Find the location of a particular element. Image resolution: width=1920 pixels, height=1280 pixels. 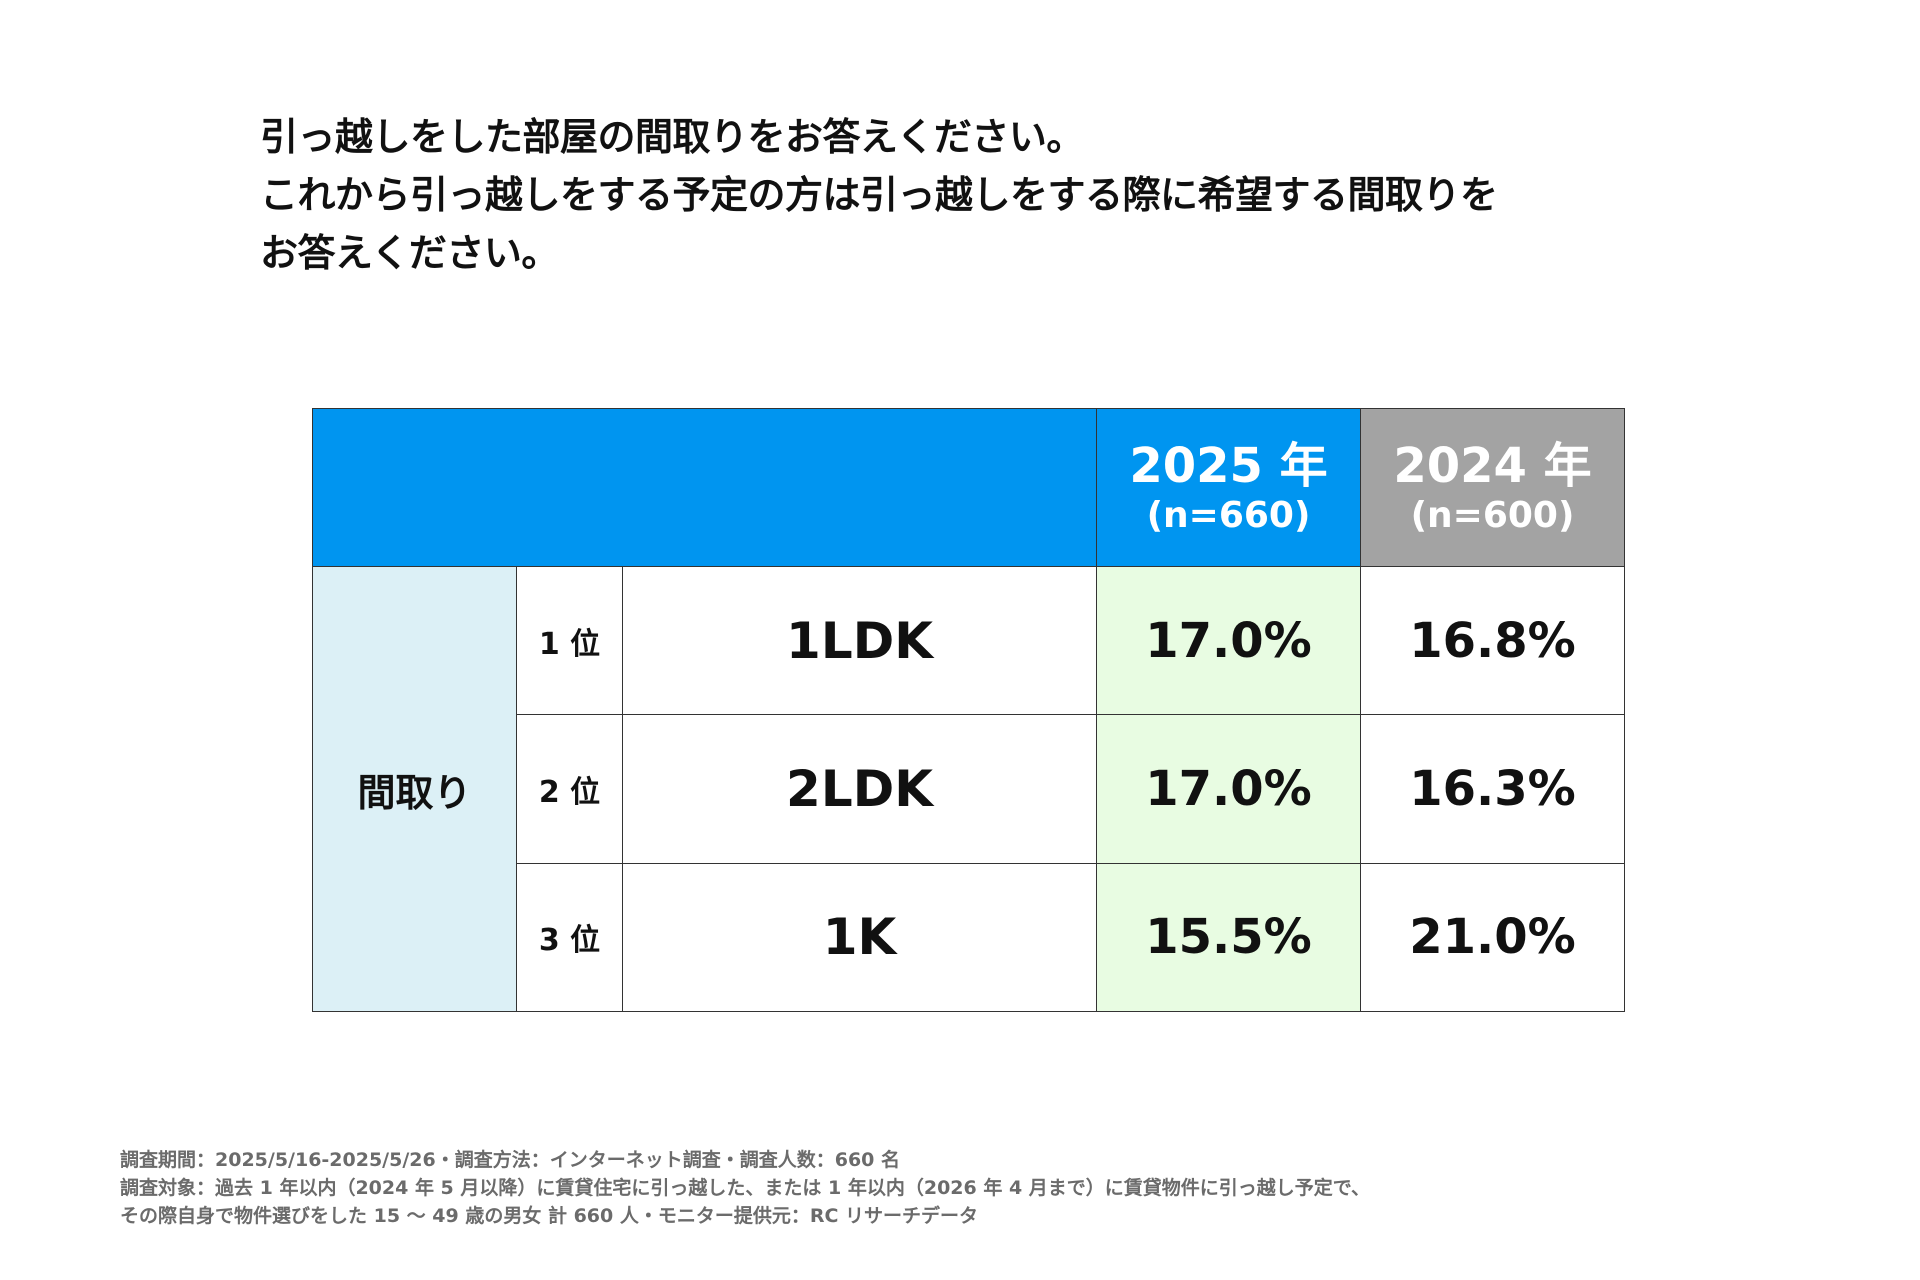

layout-name: 2LDK is located at coordinates (859, 789).